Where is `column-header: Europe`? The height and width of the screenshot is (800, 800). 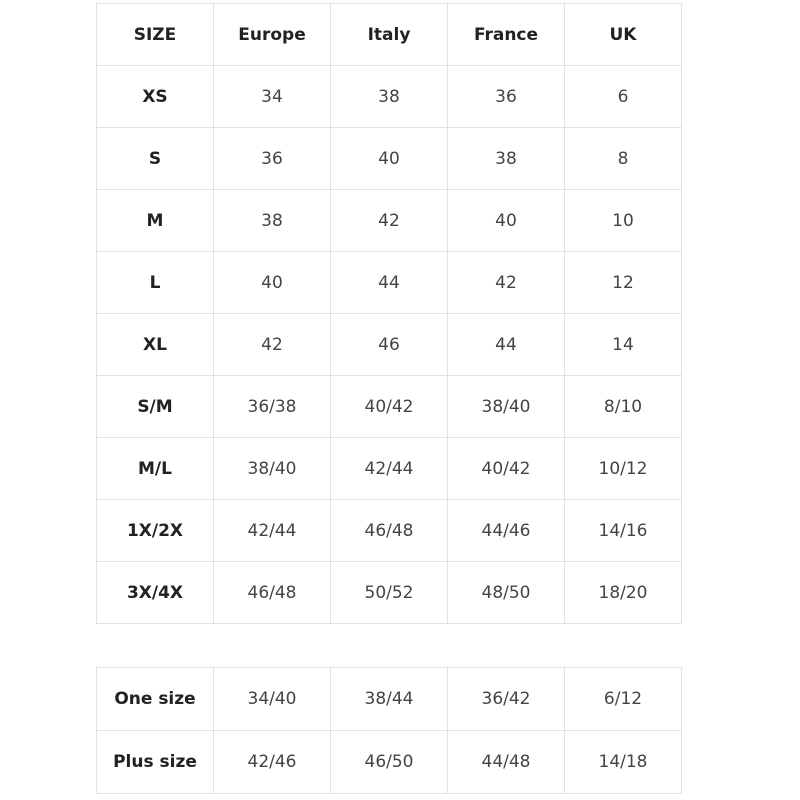 column-header: Europe is located at coordinates (272, 34).